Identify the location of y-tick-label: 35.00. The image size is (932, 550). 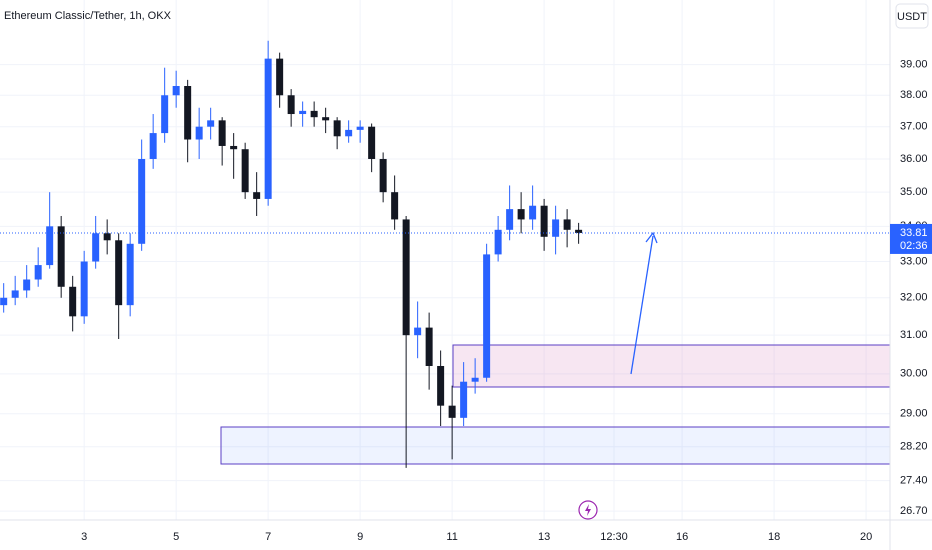
(914, 192).